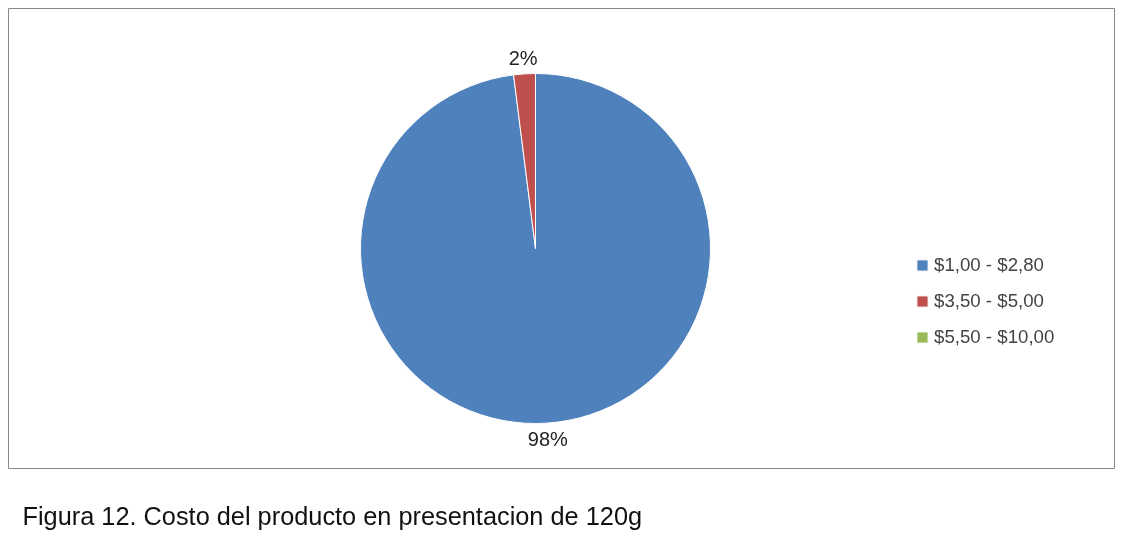 The width and height of the screenshot is (1122, 553). I want to click on legend-label: $1,00 - $2,80, so click(989, 265).